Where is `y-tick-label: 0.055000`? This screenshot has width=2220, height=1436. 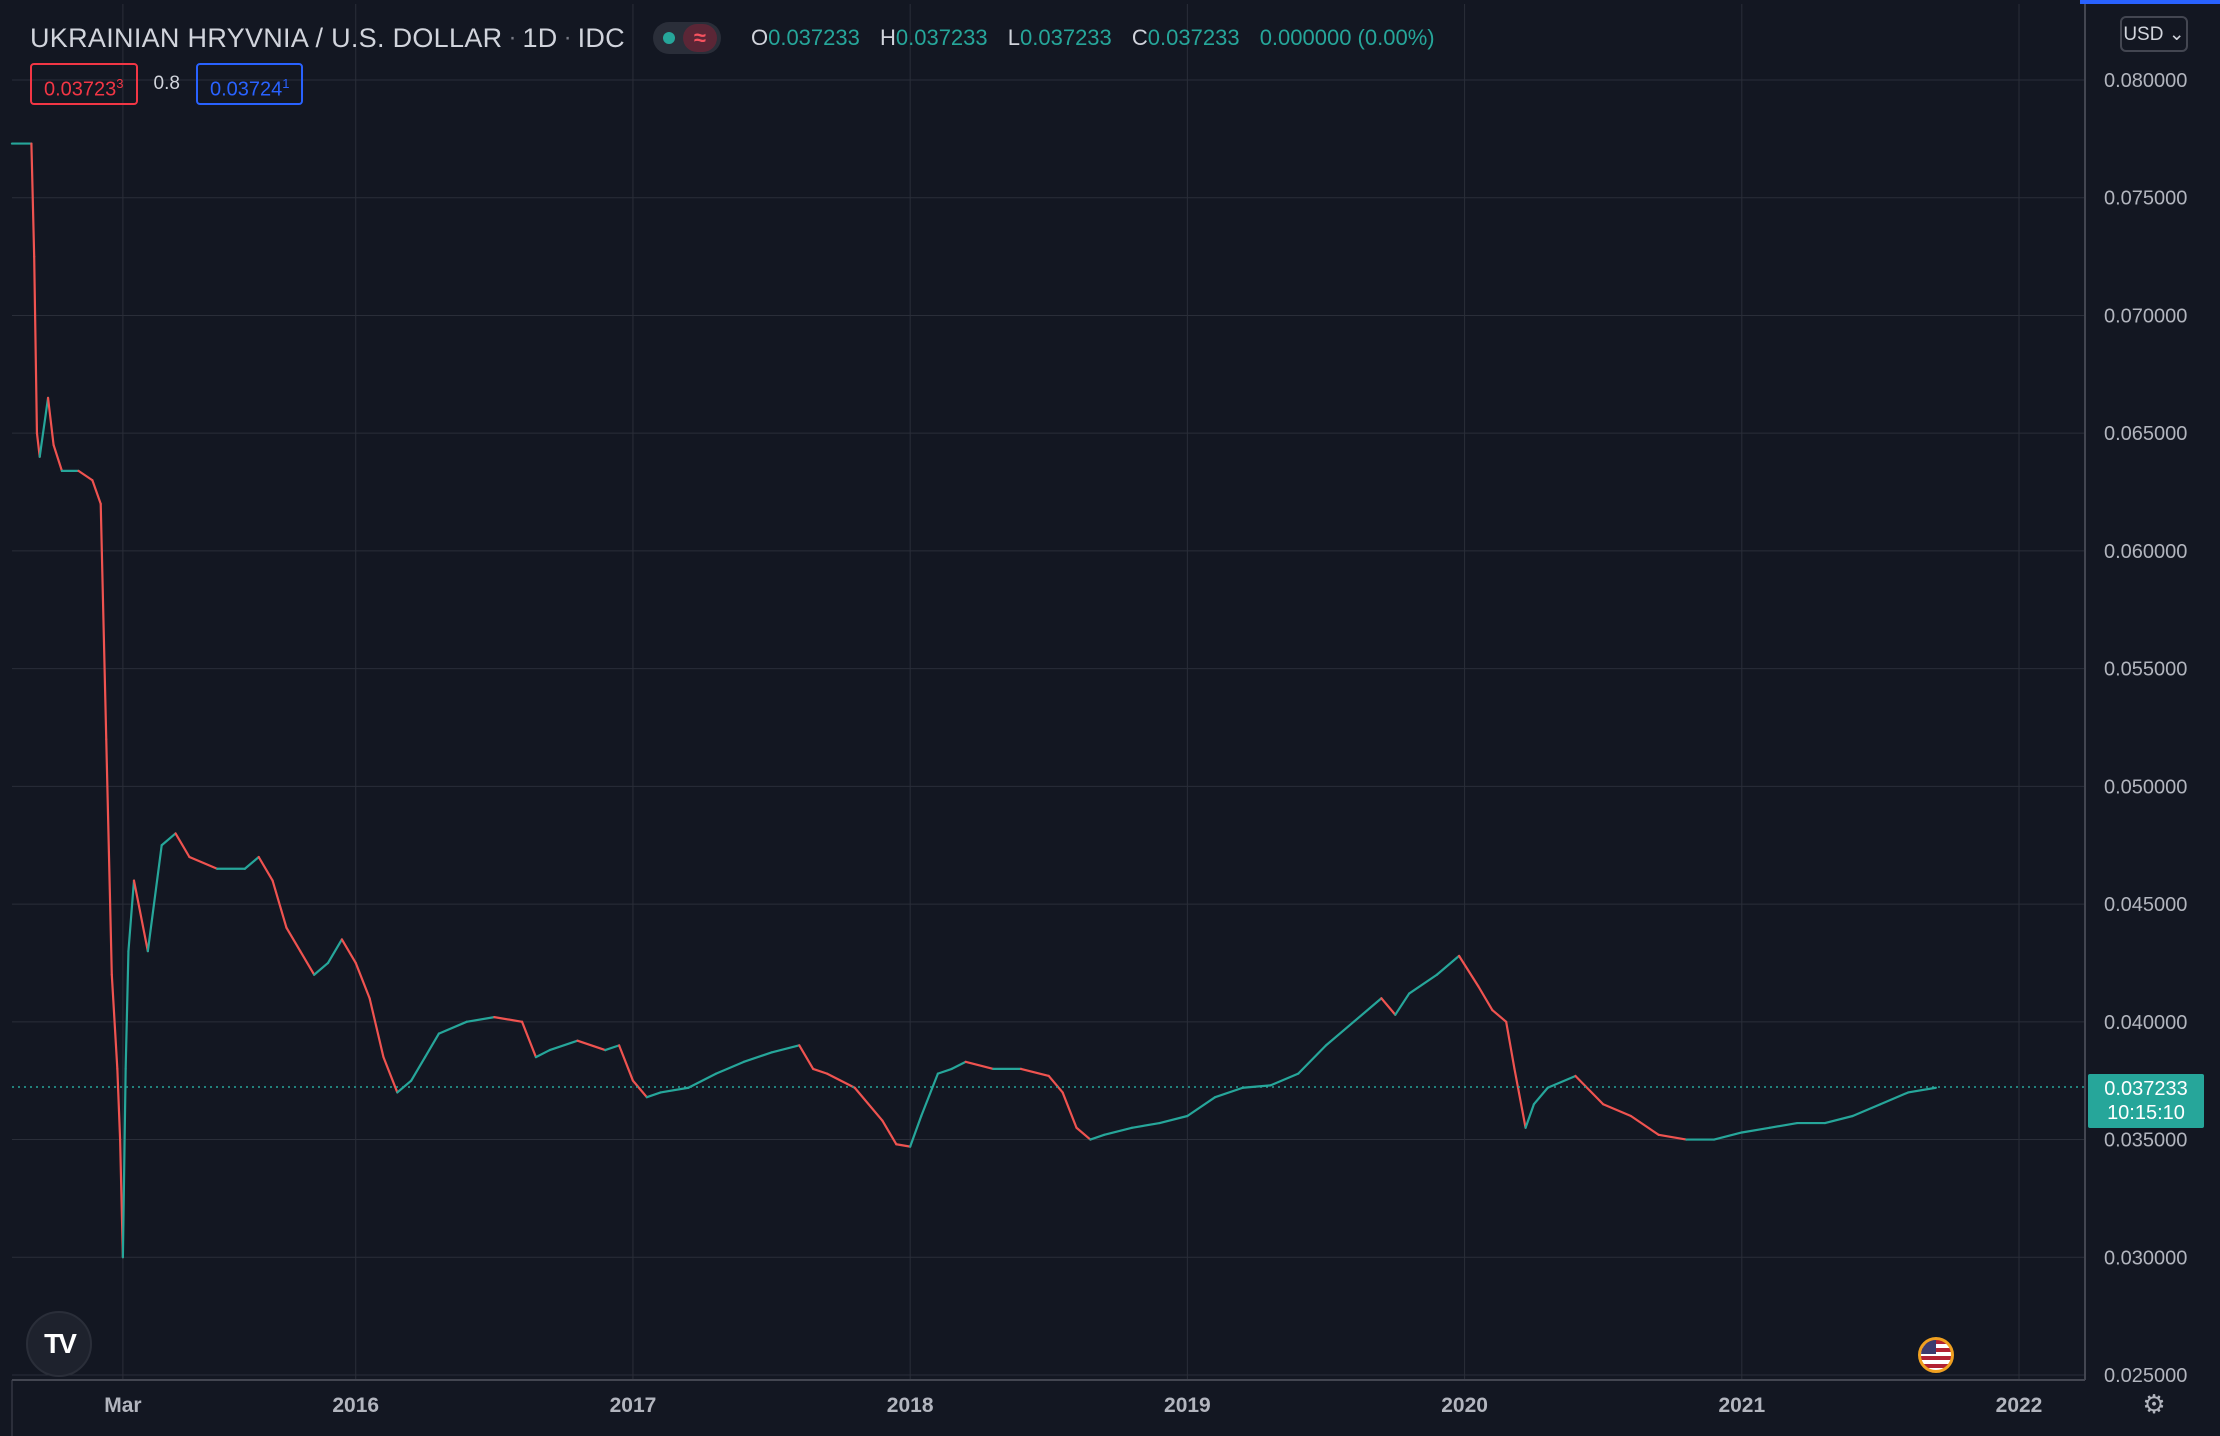
y-tick-label: 0.055000 is located at coordinates (2145, 670).